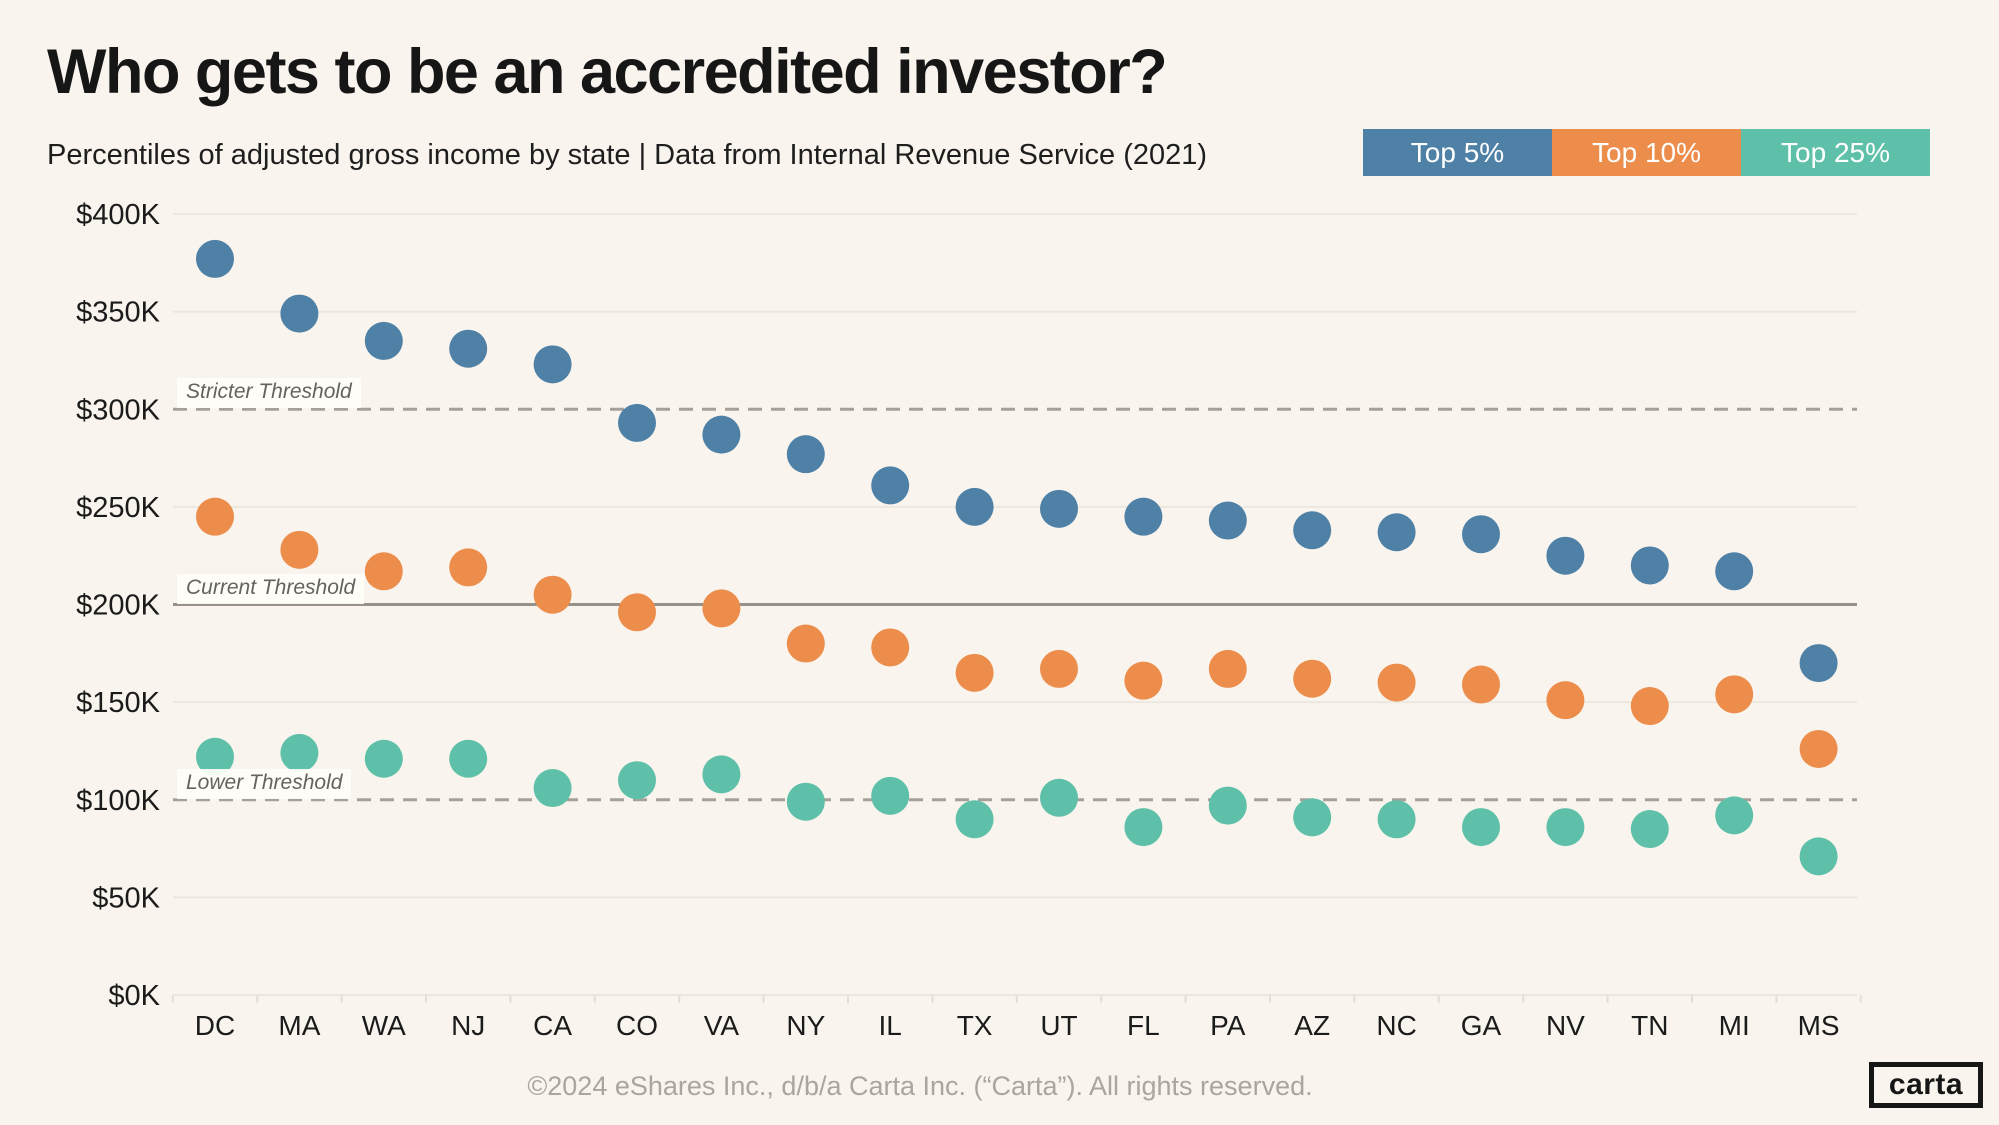  What do you see at coordinates (1227, 668) in the screenshot?
I see `dot-top10-PA` at bounding box center [1227, 668].